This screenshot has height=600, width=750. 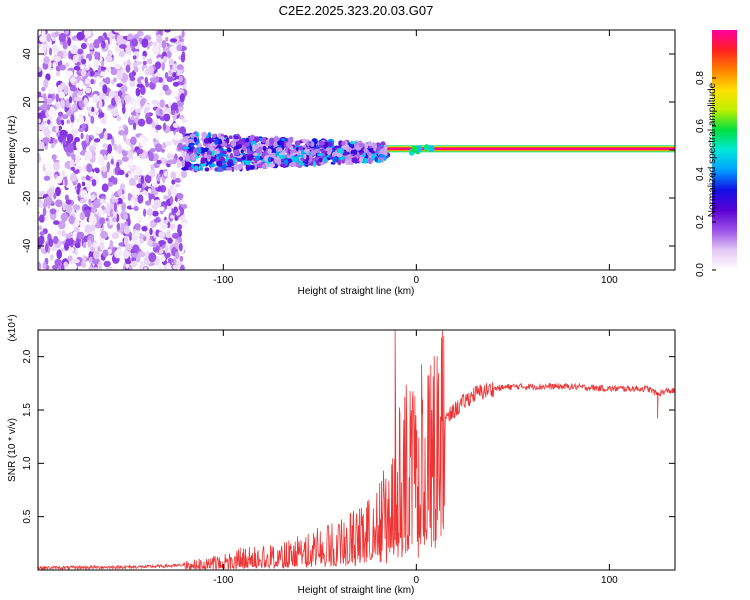 What do you see at coordinates (712, 149) in the screenshot?
I see `colorbar-label: Normalized spectral amplitude` at bounding box center [712, 149].